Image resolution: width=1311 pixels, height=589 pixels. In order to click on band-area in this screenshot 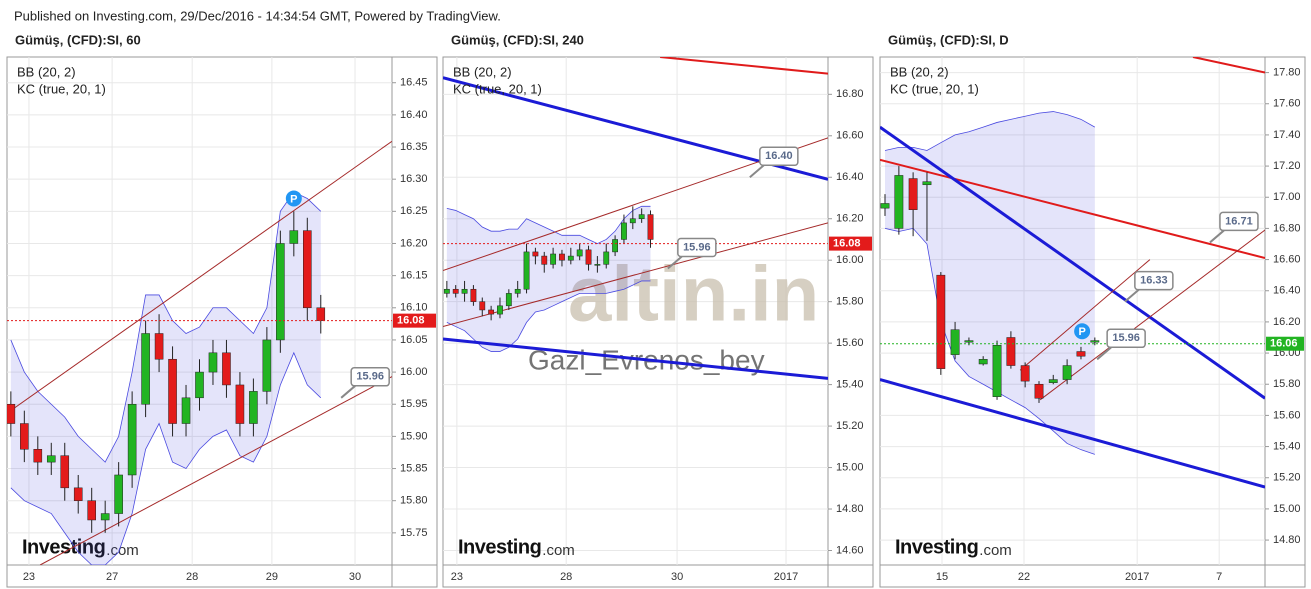, I will do `click(990, 283)`.